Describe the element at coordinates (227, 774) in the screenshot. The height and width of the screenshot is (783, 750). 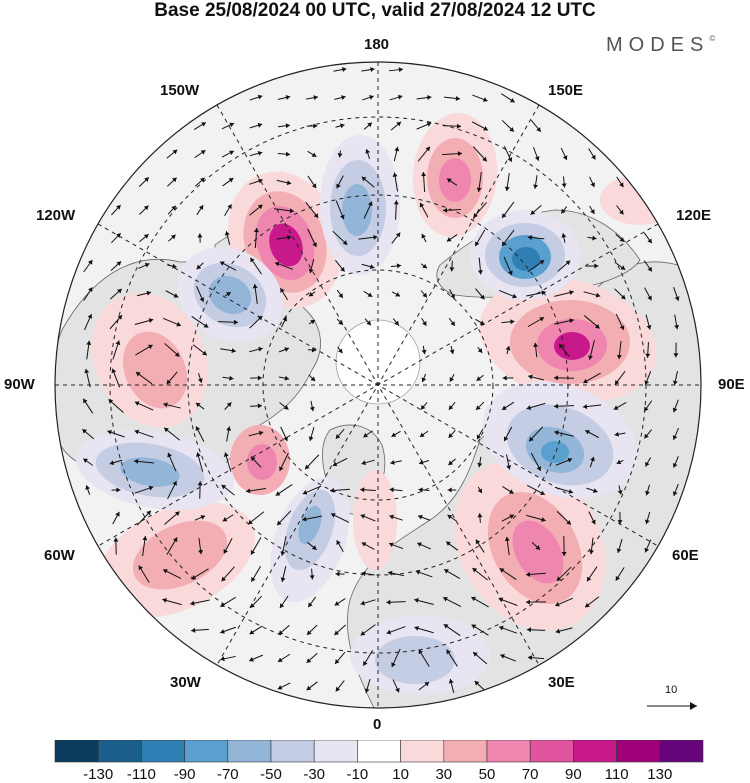
I see `colorbar-tick-label: -70` at that location.